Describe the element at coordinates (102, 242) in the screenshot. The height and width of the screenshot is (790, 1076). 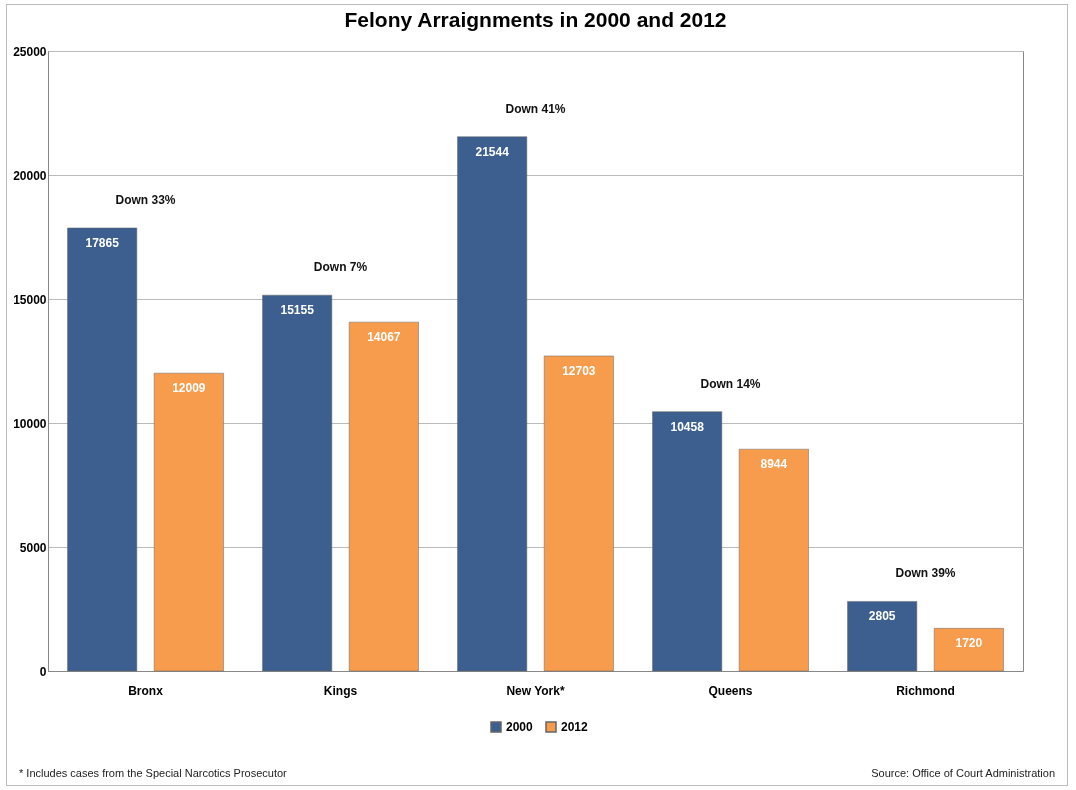
I see `data-label: 17865` at that location.